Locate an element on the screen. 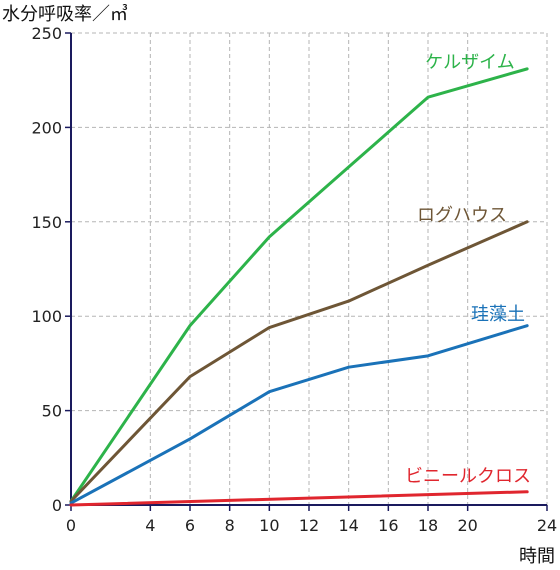 This screenshot has width=560, height=570. y-axis-title: 水分呼吸率／㎥ is located at coordinates (65, 14).